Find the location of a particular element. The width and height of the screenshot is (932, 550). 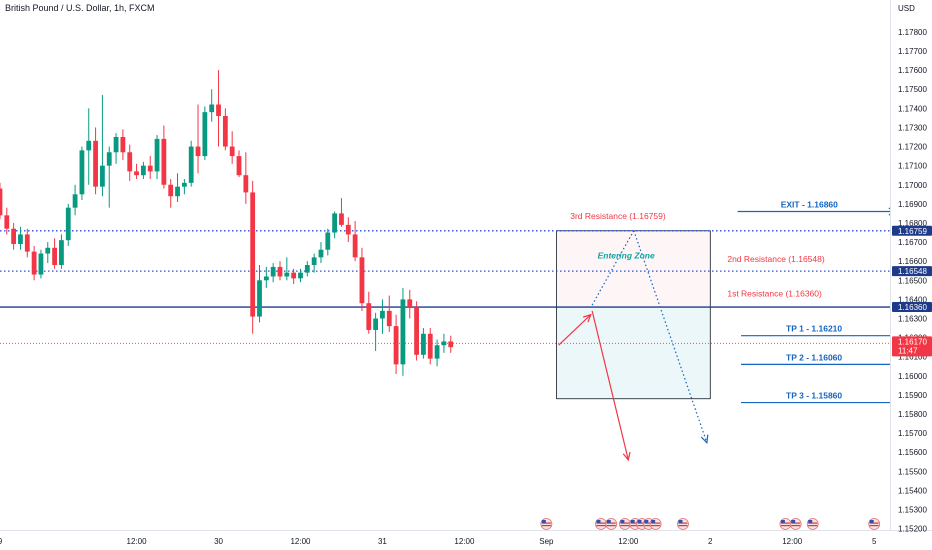

blue-dotted-down-head is located at coordinates (704, 439).